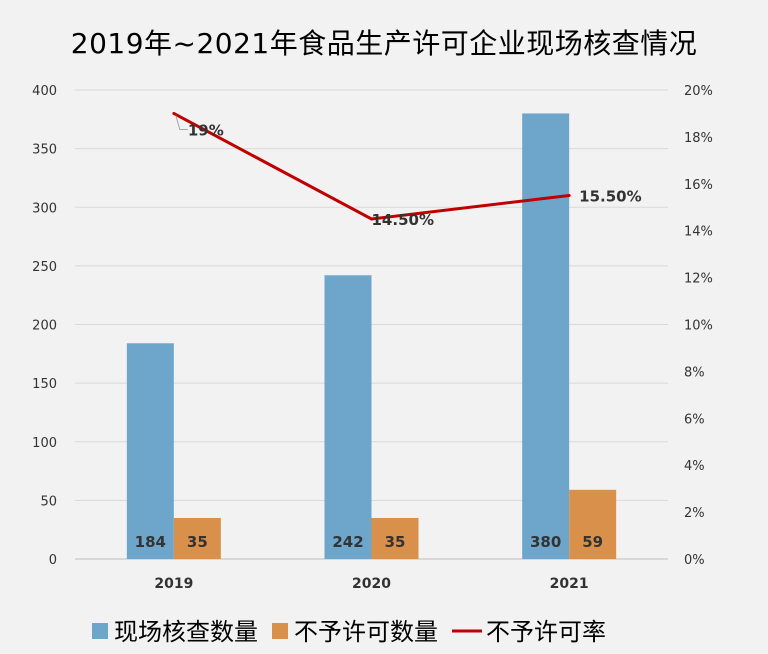 The height and width of the screenshot is (654, 768). What do you see at coordinates (371, 166) in the screenshot?
I see `rate-line-path` at bounding box center [371, 166].